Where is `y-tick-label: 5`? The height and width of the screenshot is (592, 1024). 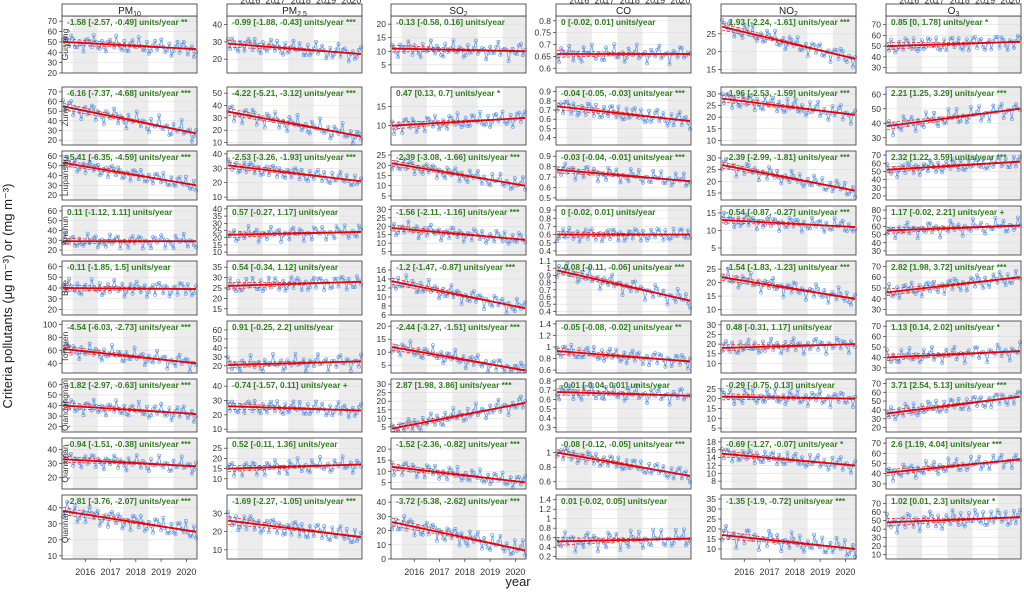
y-tick-label: 5 is located at coordinates (383, 482).